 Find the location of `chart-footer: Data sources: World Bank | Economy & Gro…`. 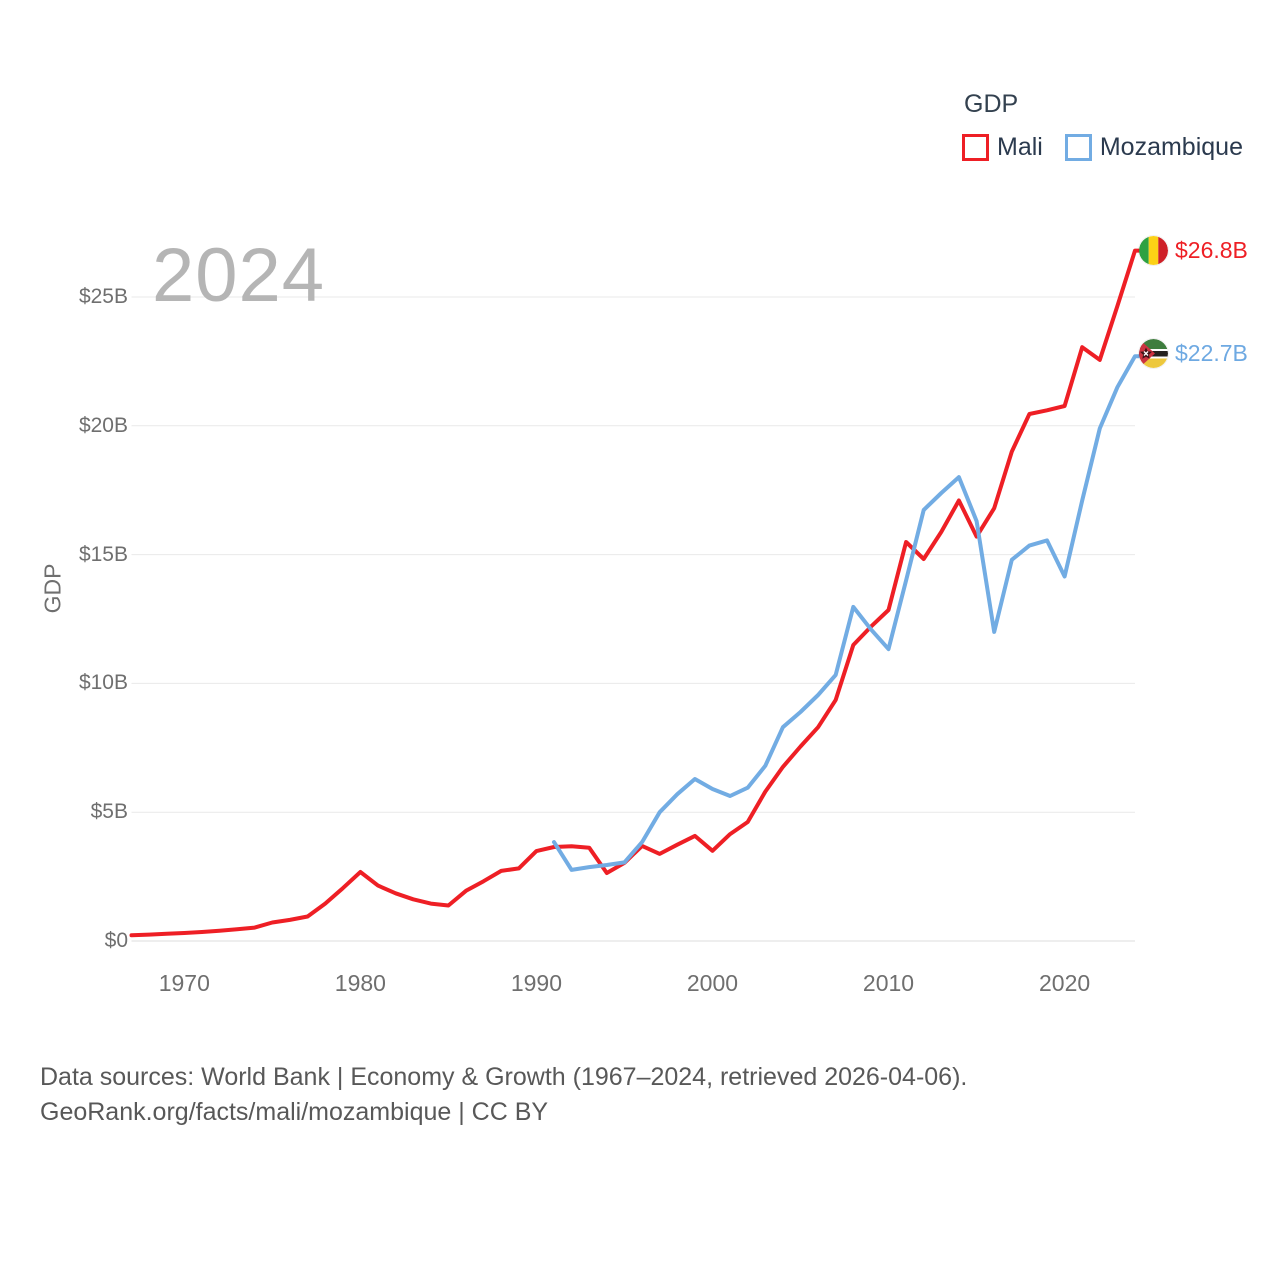

chart-footer: Data sources: World Bank | Economy & Gro… is located at coordinates (503, 1095).